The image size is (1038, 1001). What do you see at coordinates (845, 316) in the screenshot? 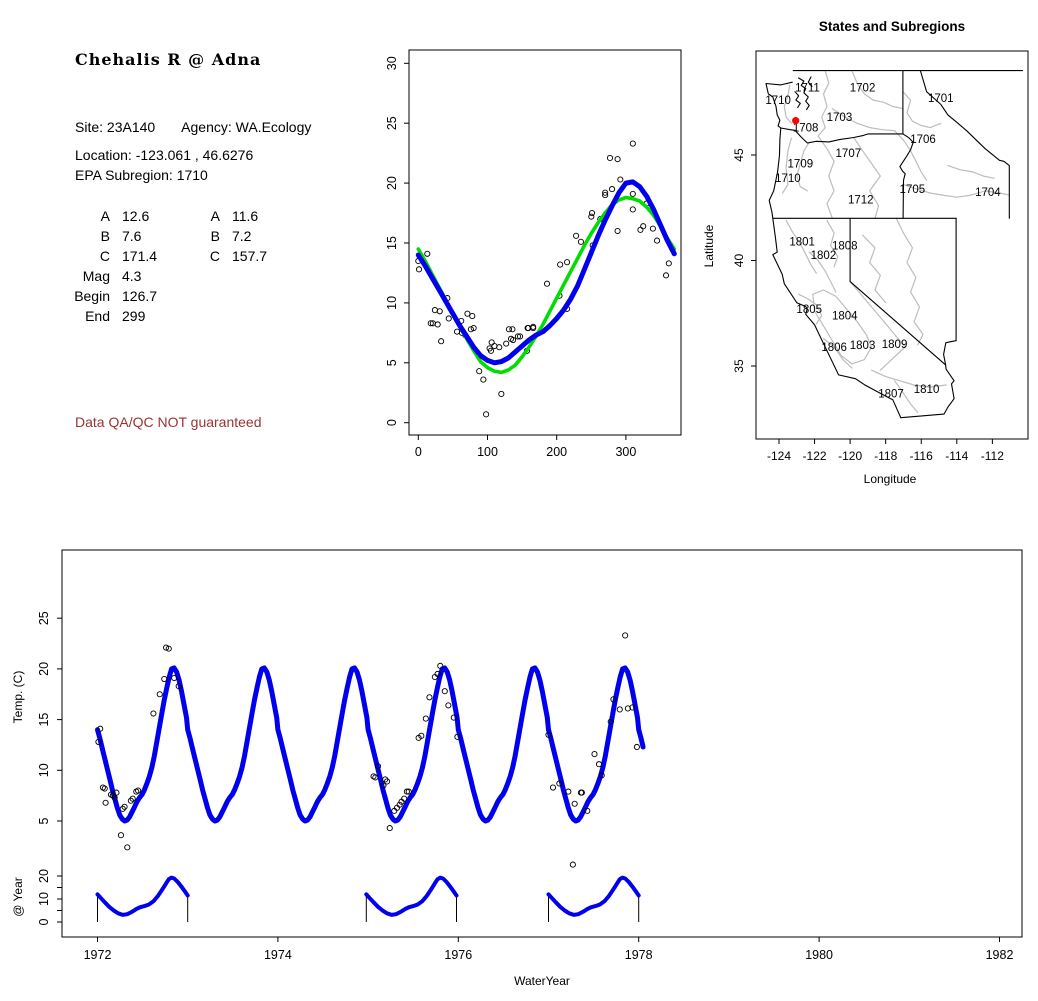
I see `subregion-label: 1804` at bounding box center [845, 316].